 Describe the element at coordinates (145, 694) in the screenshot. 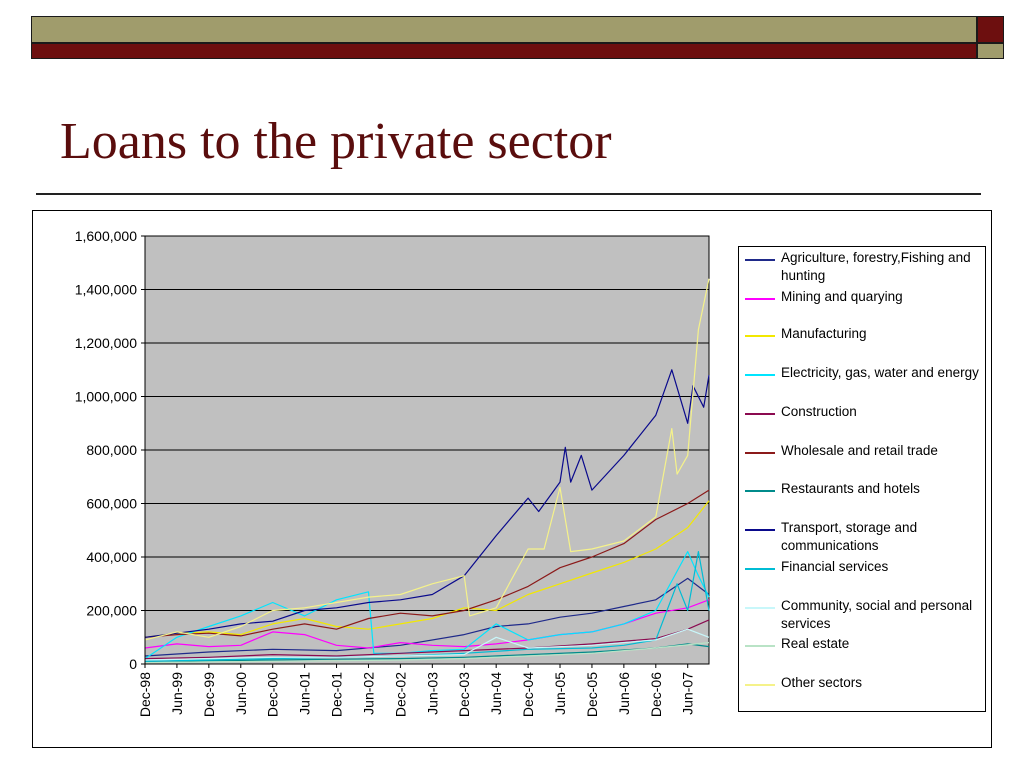

I see `x-tick-label: Dec-98` at that location.